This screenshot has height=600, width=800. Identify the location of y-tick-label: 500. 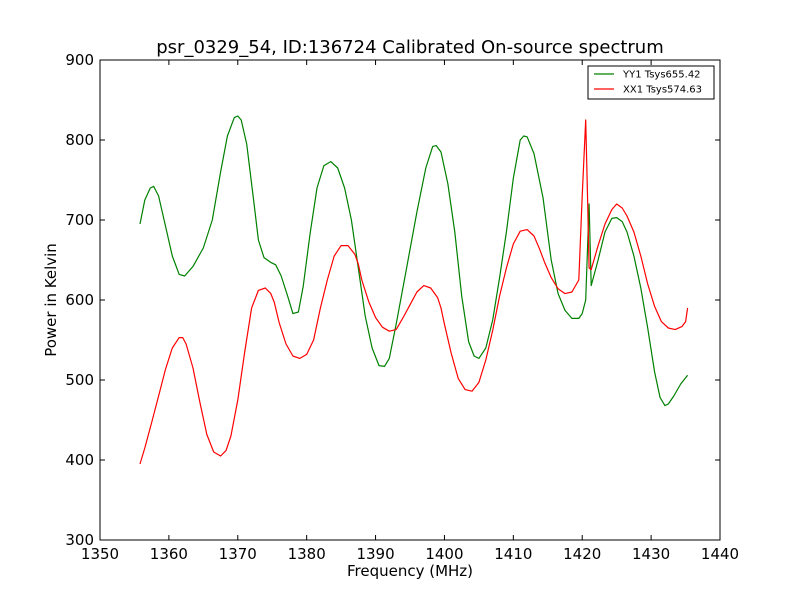
(79, 380).